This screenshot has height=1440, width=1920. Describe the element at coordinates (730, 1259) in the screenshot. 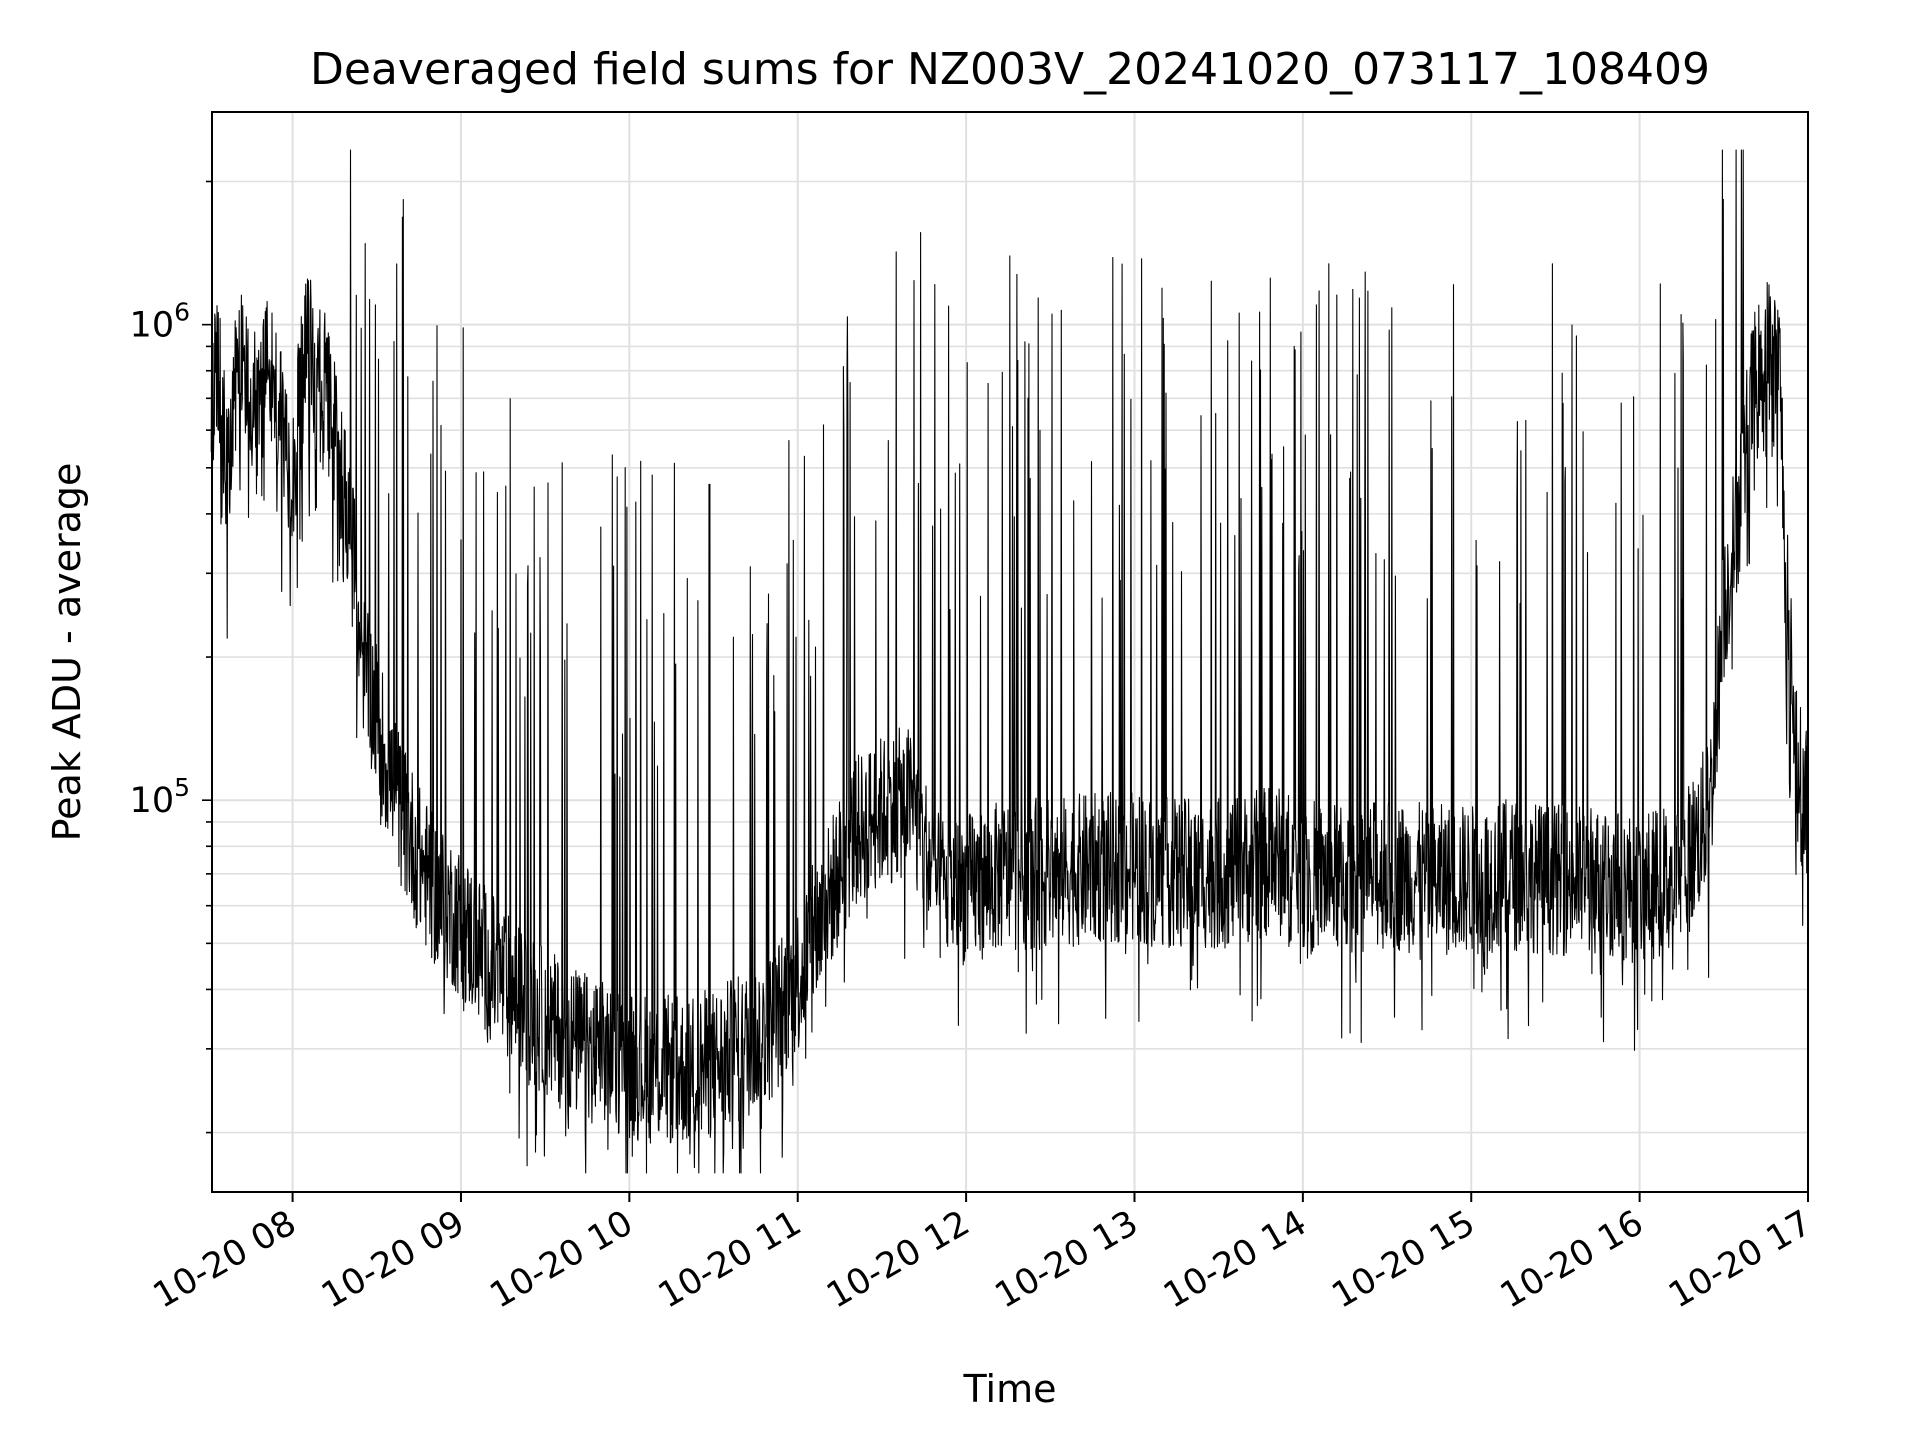

I see `x-tick-label: 10-20 11` at that location.